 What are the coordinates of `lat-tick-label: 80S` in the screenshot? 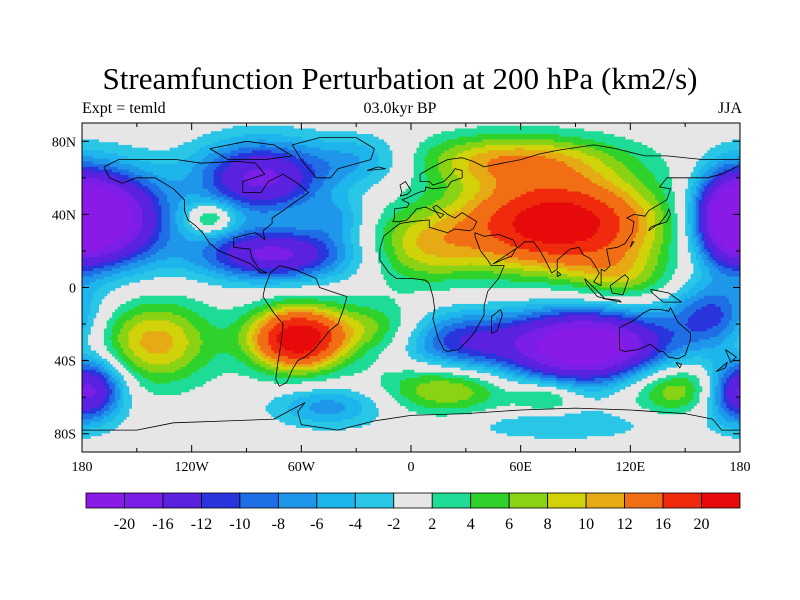 It's located at (65, 435).